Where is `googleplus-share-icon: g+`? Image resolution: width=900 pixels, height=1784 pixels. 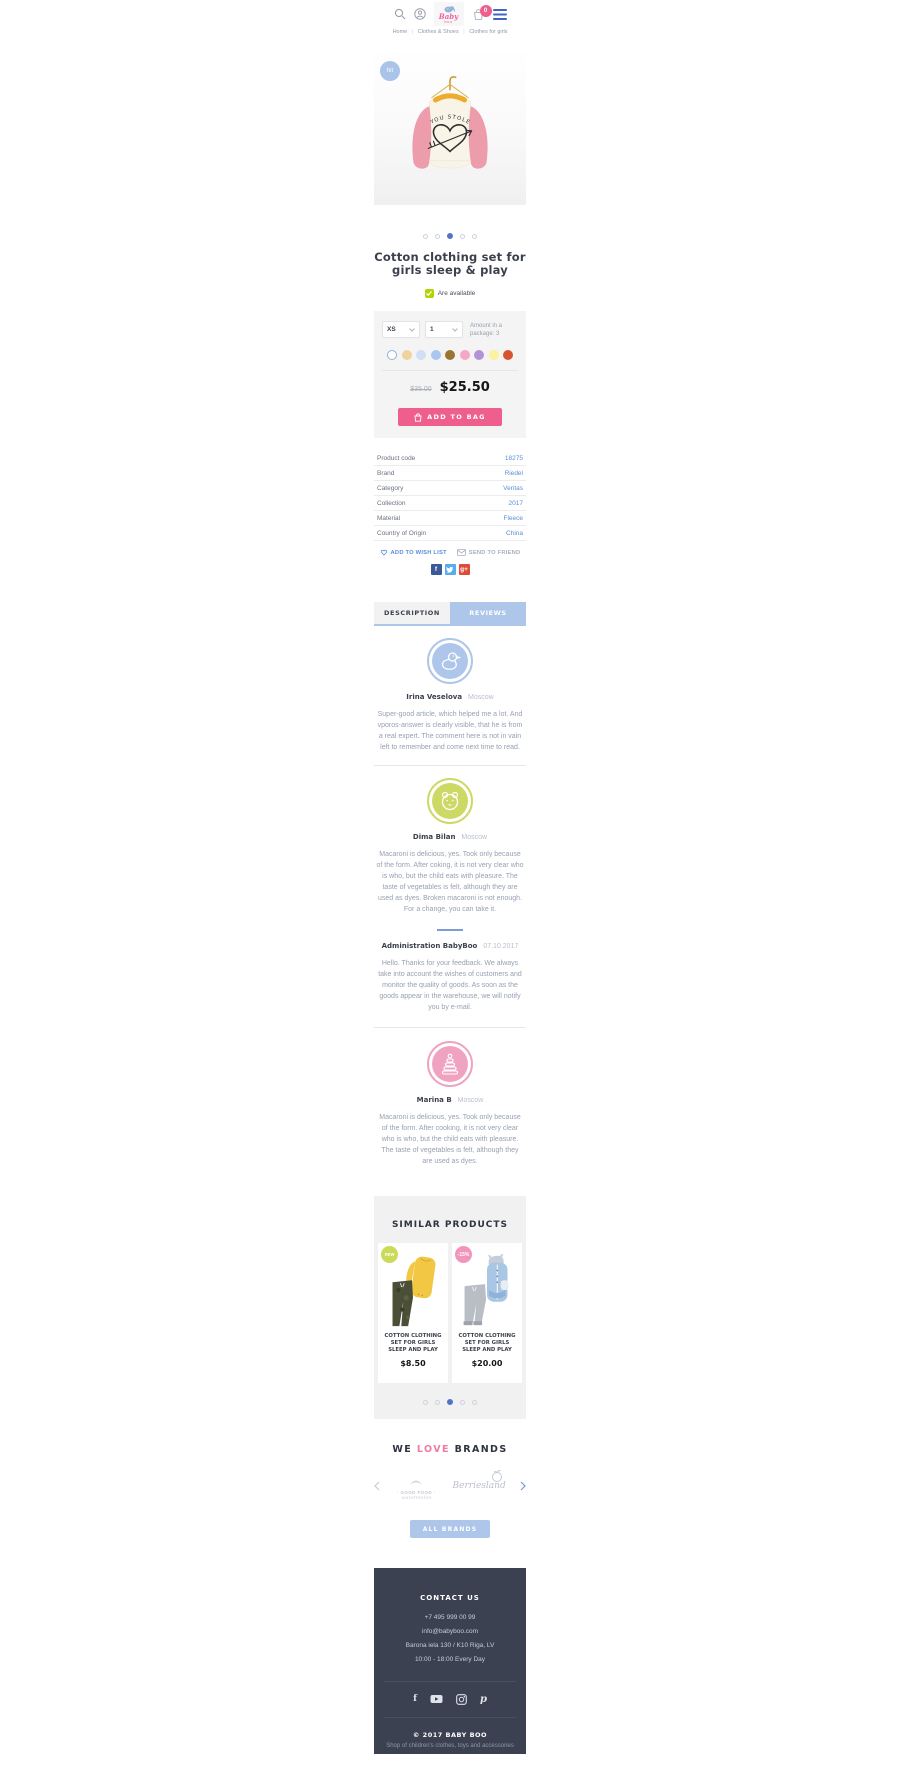
googleplus-share-icon: g+ is located at coordinates (464, 569).